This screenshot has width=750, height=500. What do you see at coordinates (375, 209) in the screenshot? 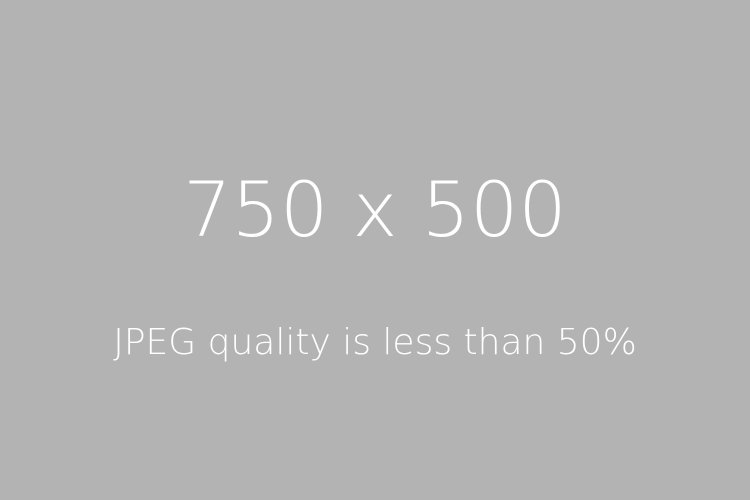
I see `dimensions-label: 750 x 500` at bounding box center [375, 209].